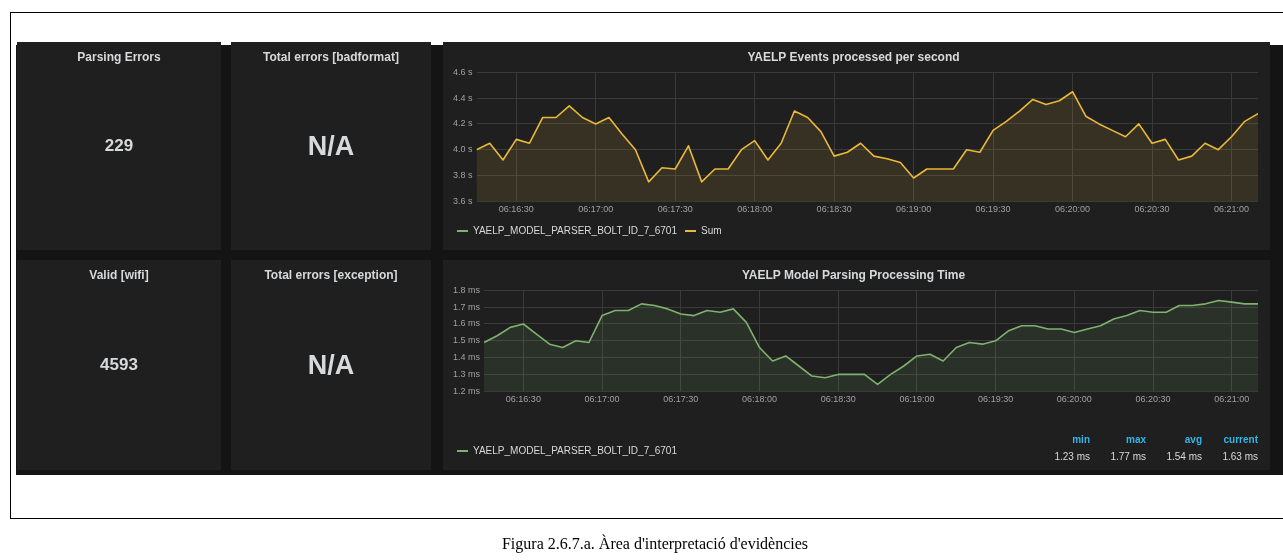 This screenshot has width=1283, height=560. Describe the element at coordinates (463, 200) in the screenshot. I see `y-tick-label: 3.6 s` at that location.